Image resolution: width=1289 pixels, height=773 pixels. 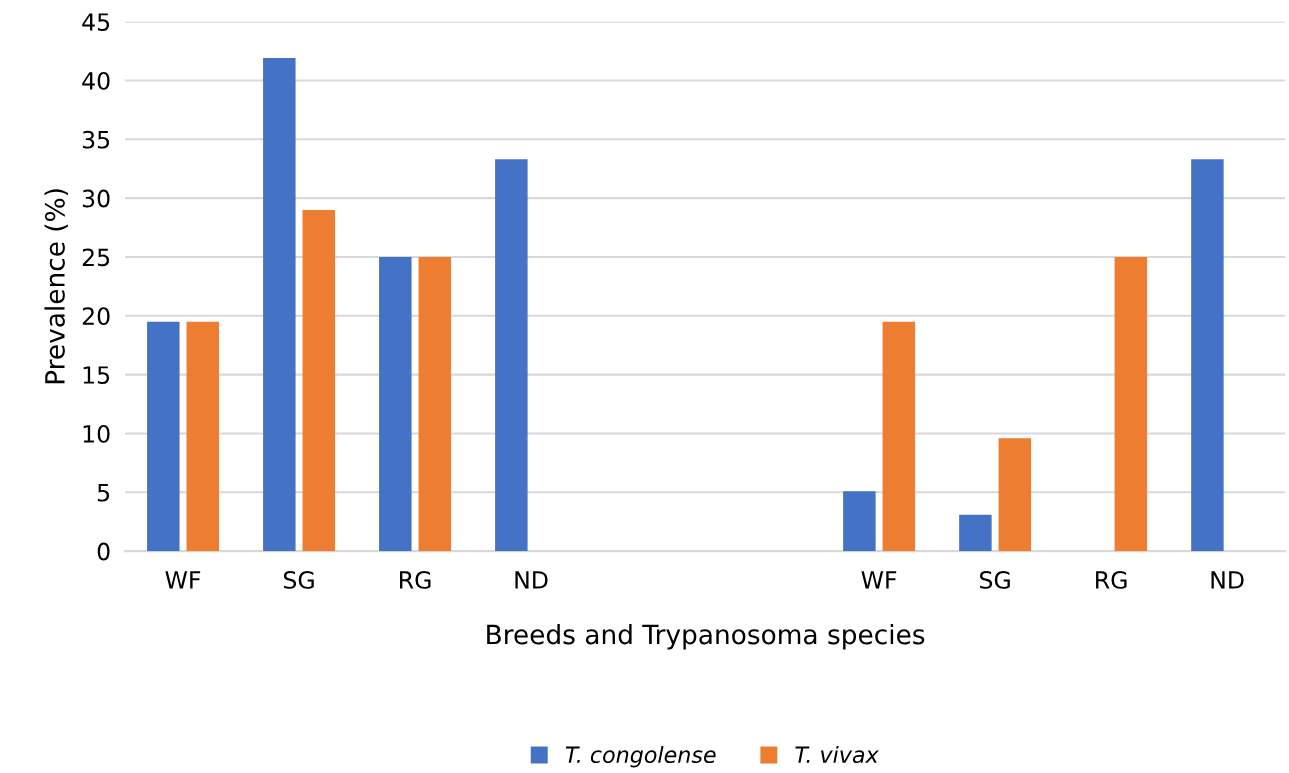 What do you see at coordinates (103, 493) in the screenshot?
I see `y-tick-label: 5` at bounding box center [103, 493].